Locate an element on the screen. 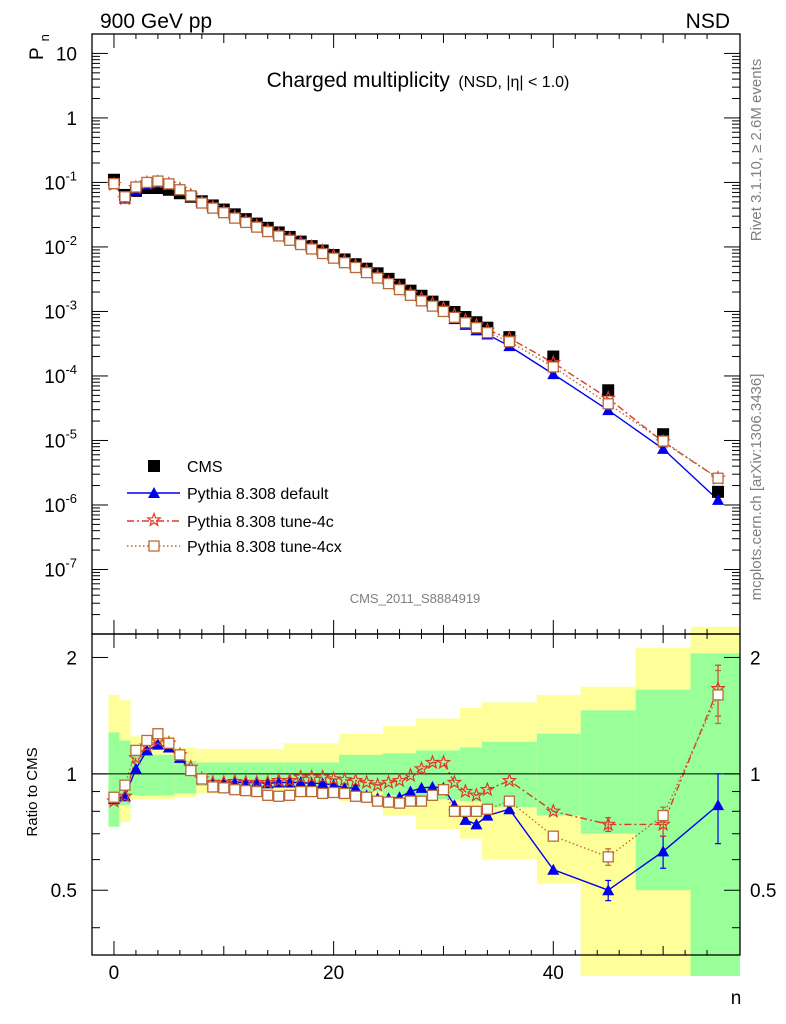 Image resolution: width=786 pixels, height=1024 pixels. plot-title: Charged multiplicity (NSD, |η| < 1.0) is located at coordinates (418, 80).